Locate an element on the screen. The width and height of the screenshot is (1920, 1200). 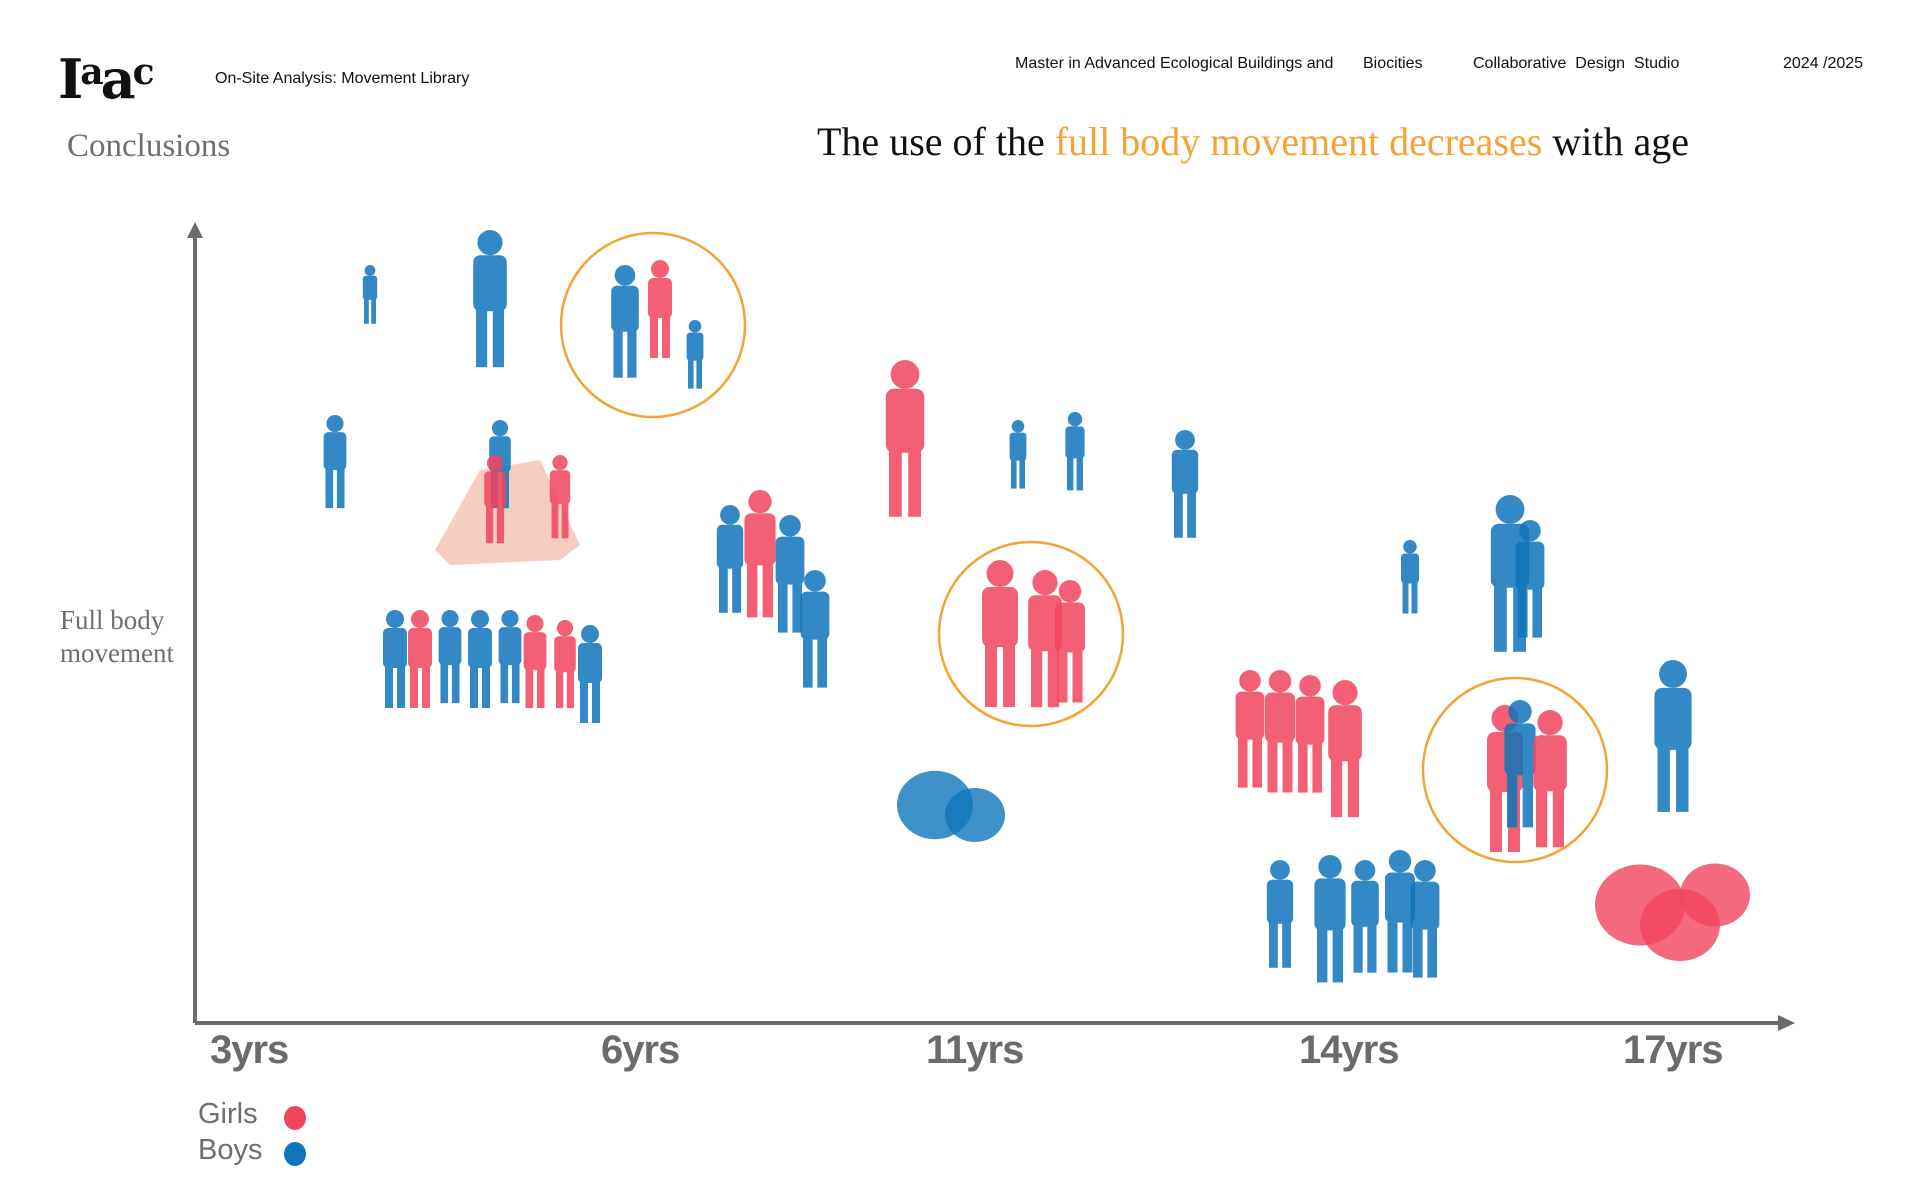
legend-label: Boys is located at coordinates (230, 1150).